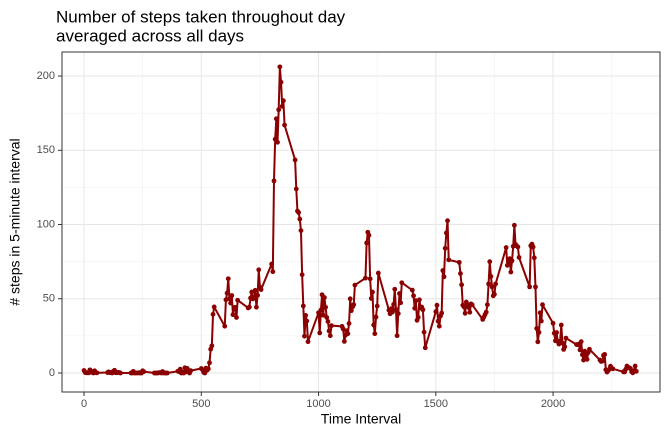  Describe the element at coordinates (361, 419) in the screenshot. I see `x-axis-label: Time Interval` at that location.